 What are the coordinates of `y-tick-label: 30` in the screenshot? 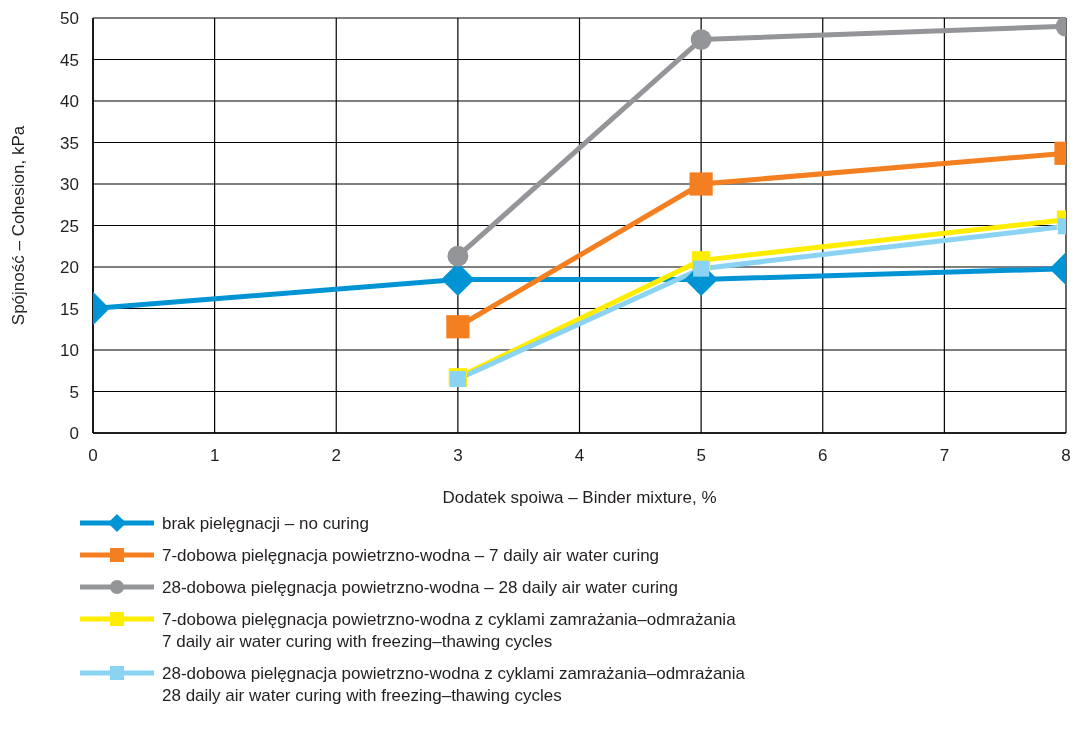 It's located at (69, 185).